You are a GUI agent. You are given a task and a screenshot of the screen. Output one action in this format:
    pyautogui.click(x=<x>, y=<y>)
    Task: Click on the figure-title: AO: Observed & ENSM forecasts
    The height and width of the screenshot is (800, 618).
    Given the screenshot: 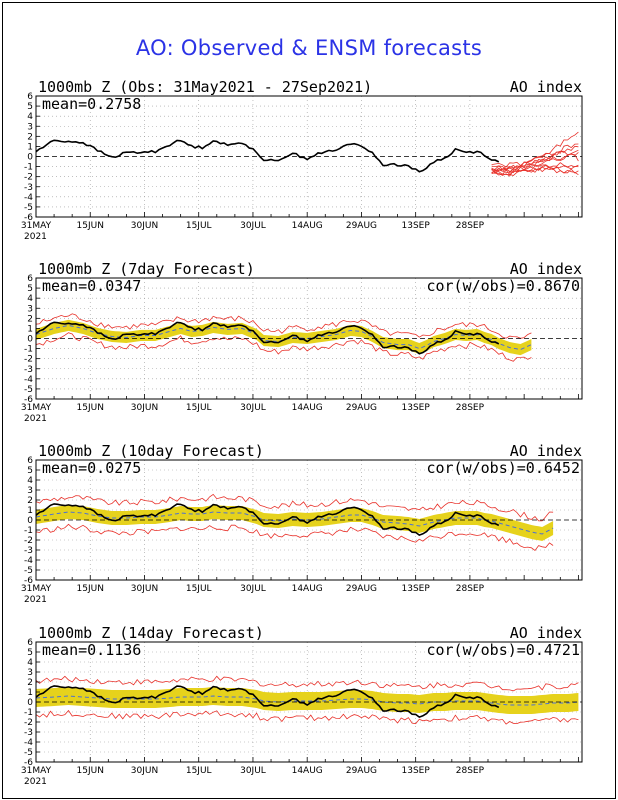 What is the action you would take?
    pyautogui.click(x=309, y=48)
    